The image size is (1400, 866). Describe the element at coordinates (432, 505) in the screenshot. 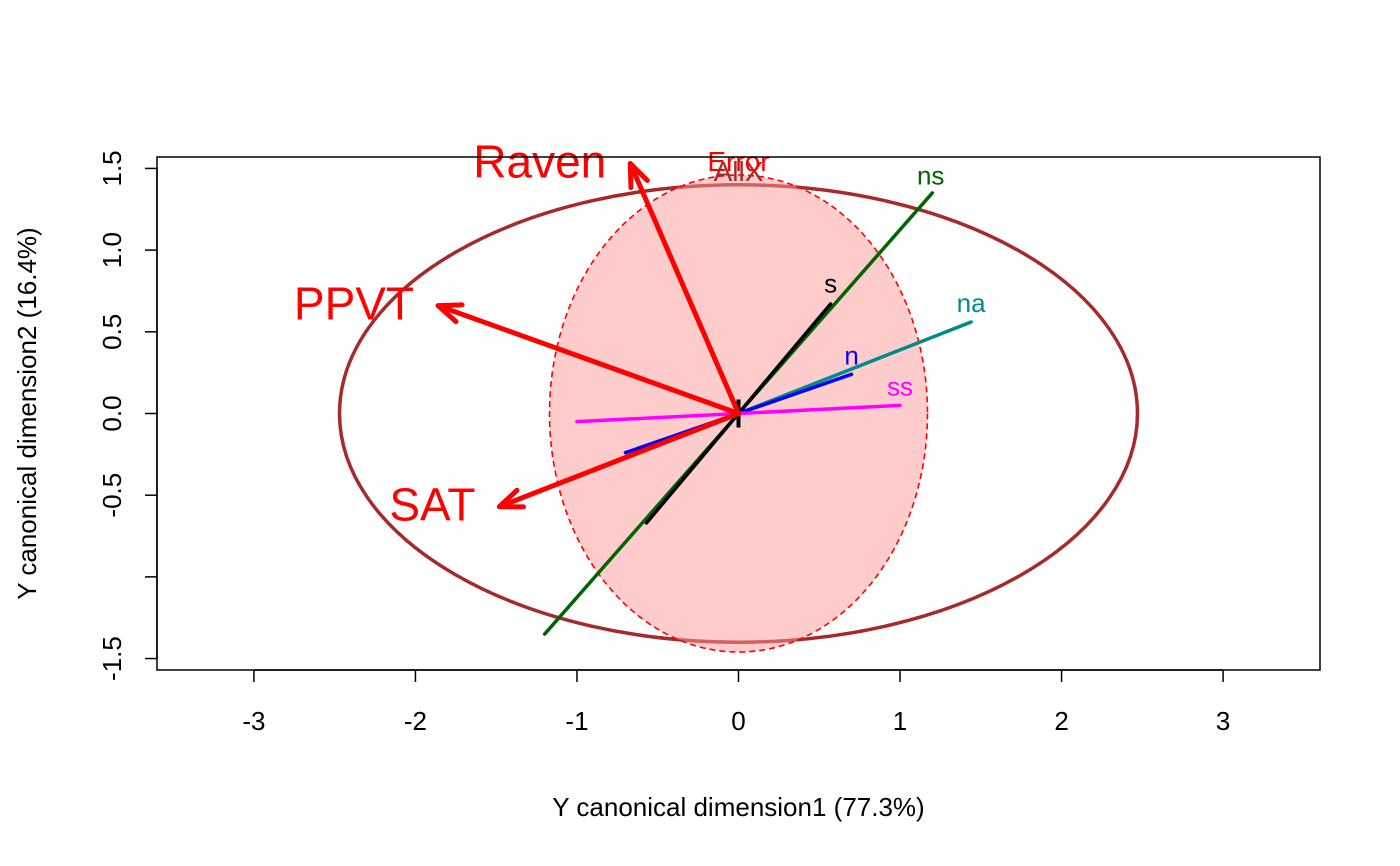

I see `sat-vector-label: SAT` at that location.